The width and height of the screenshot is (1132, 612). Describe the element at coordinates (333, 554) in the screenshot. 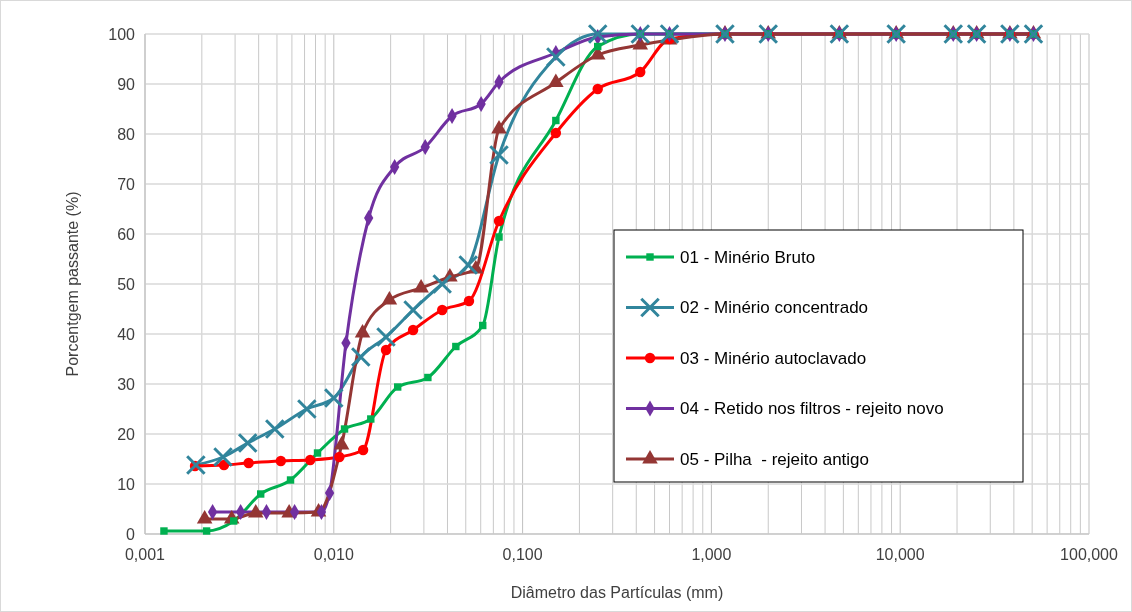

I see `x-tick-label: 0,010` at that location.